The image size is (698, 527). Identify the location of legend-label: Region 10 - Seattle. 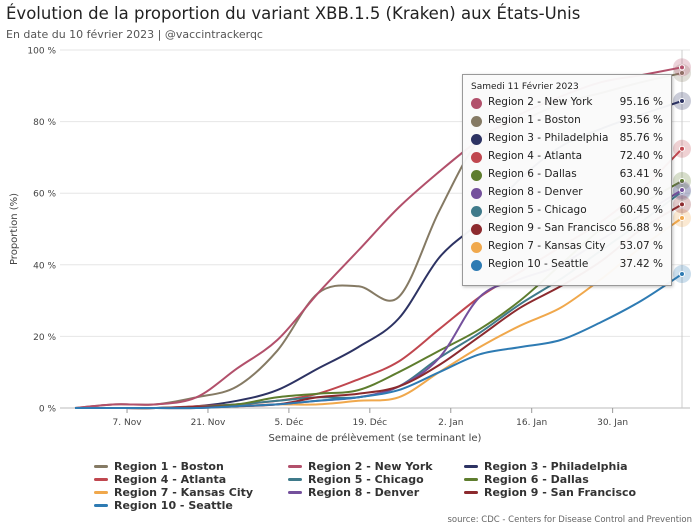
(173, 505).